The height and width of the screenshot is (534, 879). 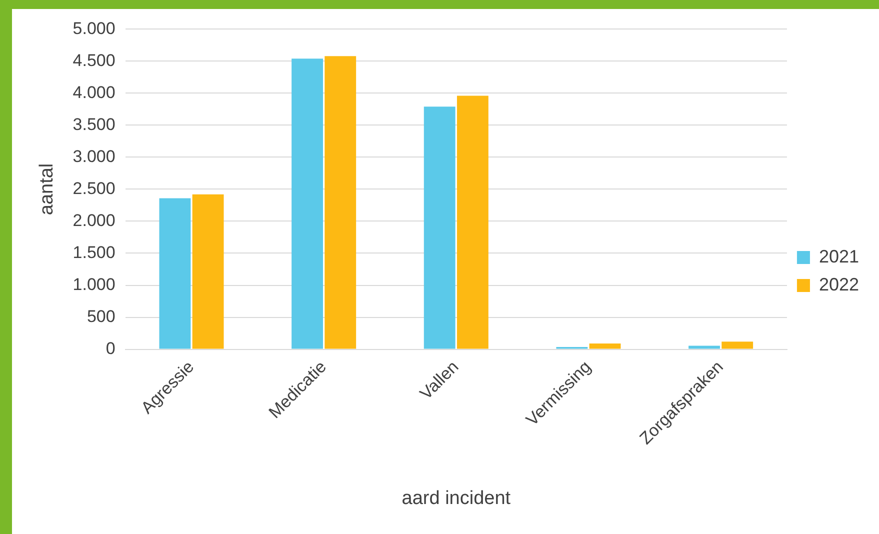 I want to click on y-tick-label: 3.000, so click(x=94, y=156).